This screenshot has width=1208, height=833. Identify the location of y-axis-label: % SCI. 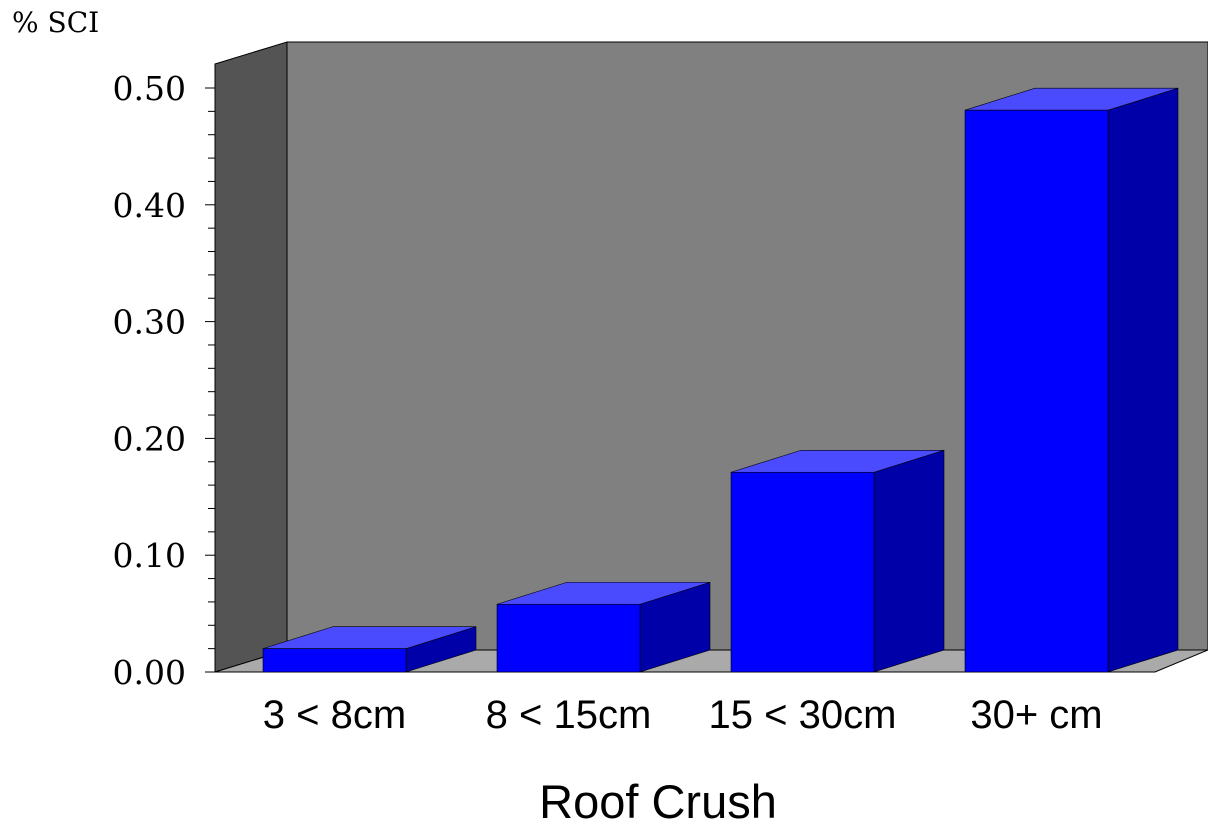
(55, 22).